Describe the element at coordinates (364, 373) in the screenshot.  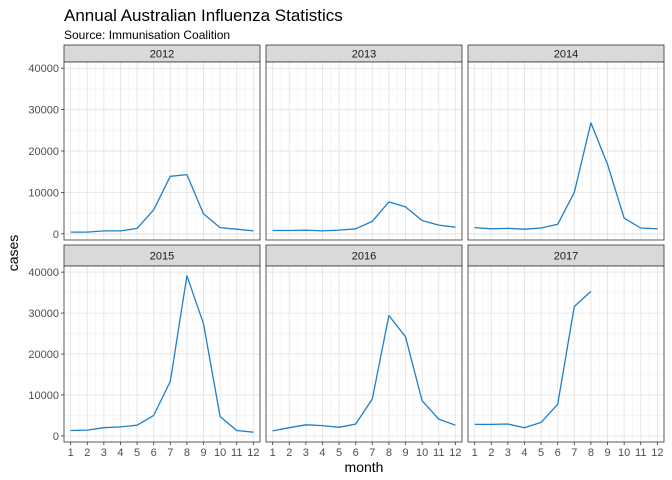
I see `series-line-2016` at that location.